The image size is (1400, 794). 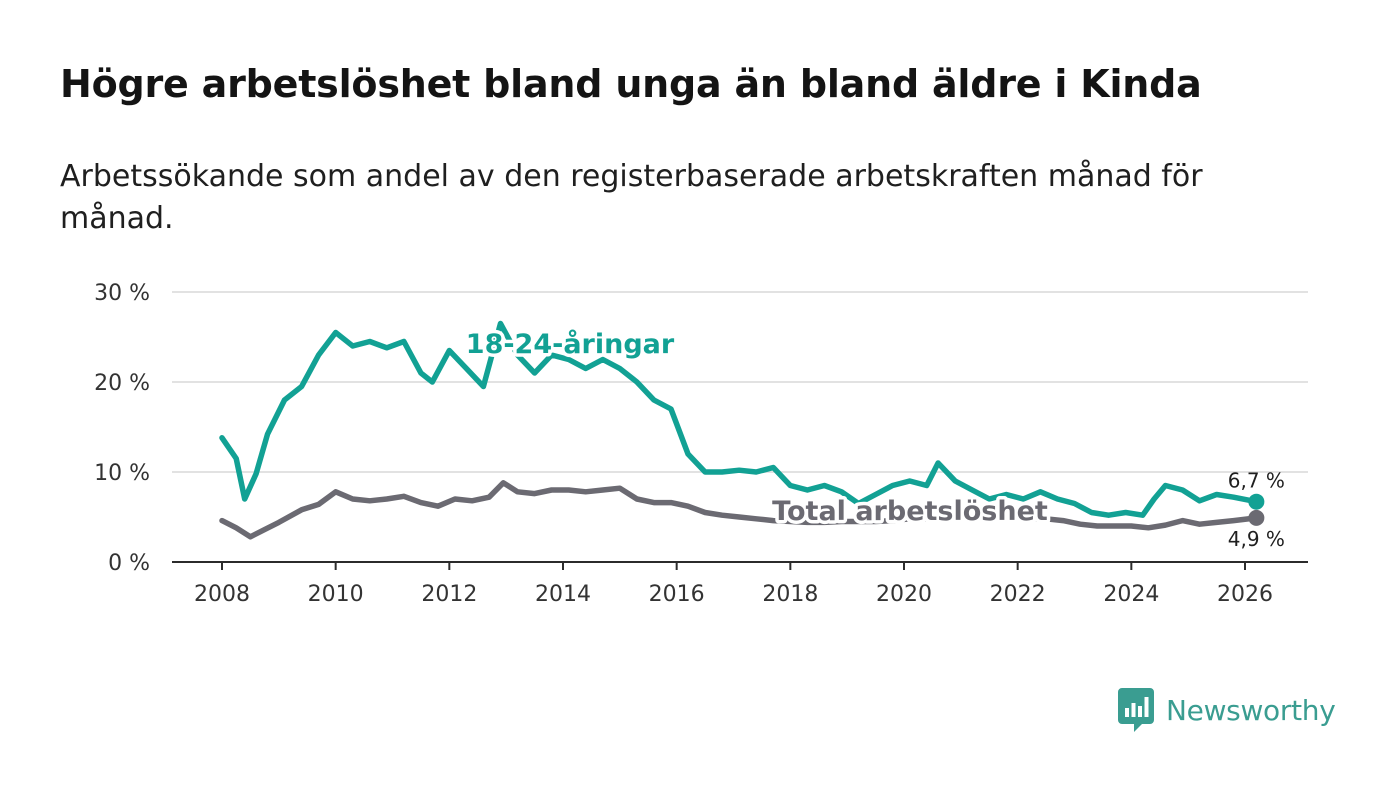 What do you see at coordinates (739, 510) in the screenshot?
I see `series-line-total` at bounding box center [739, 510].